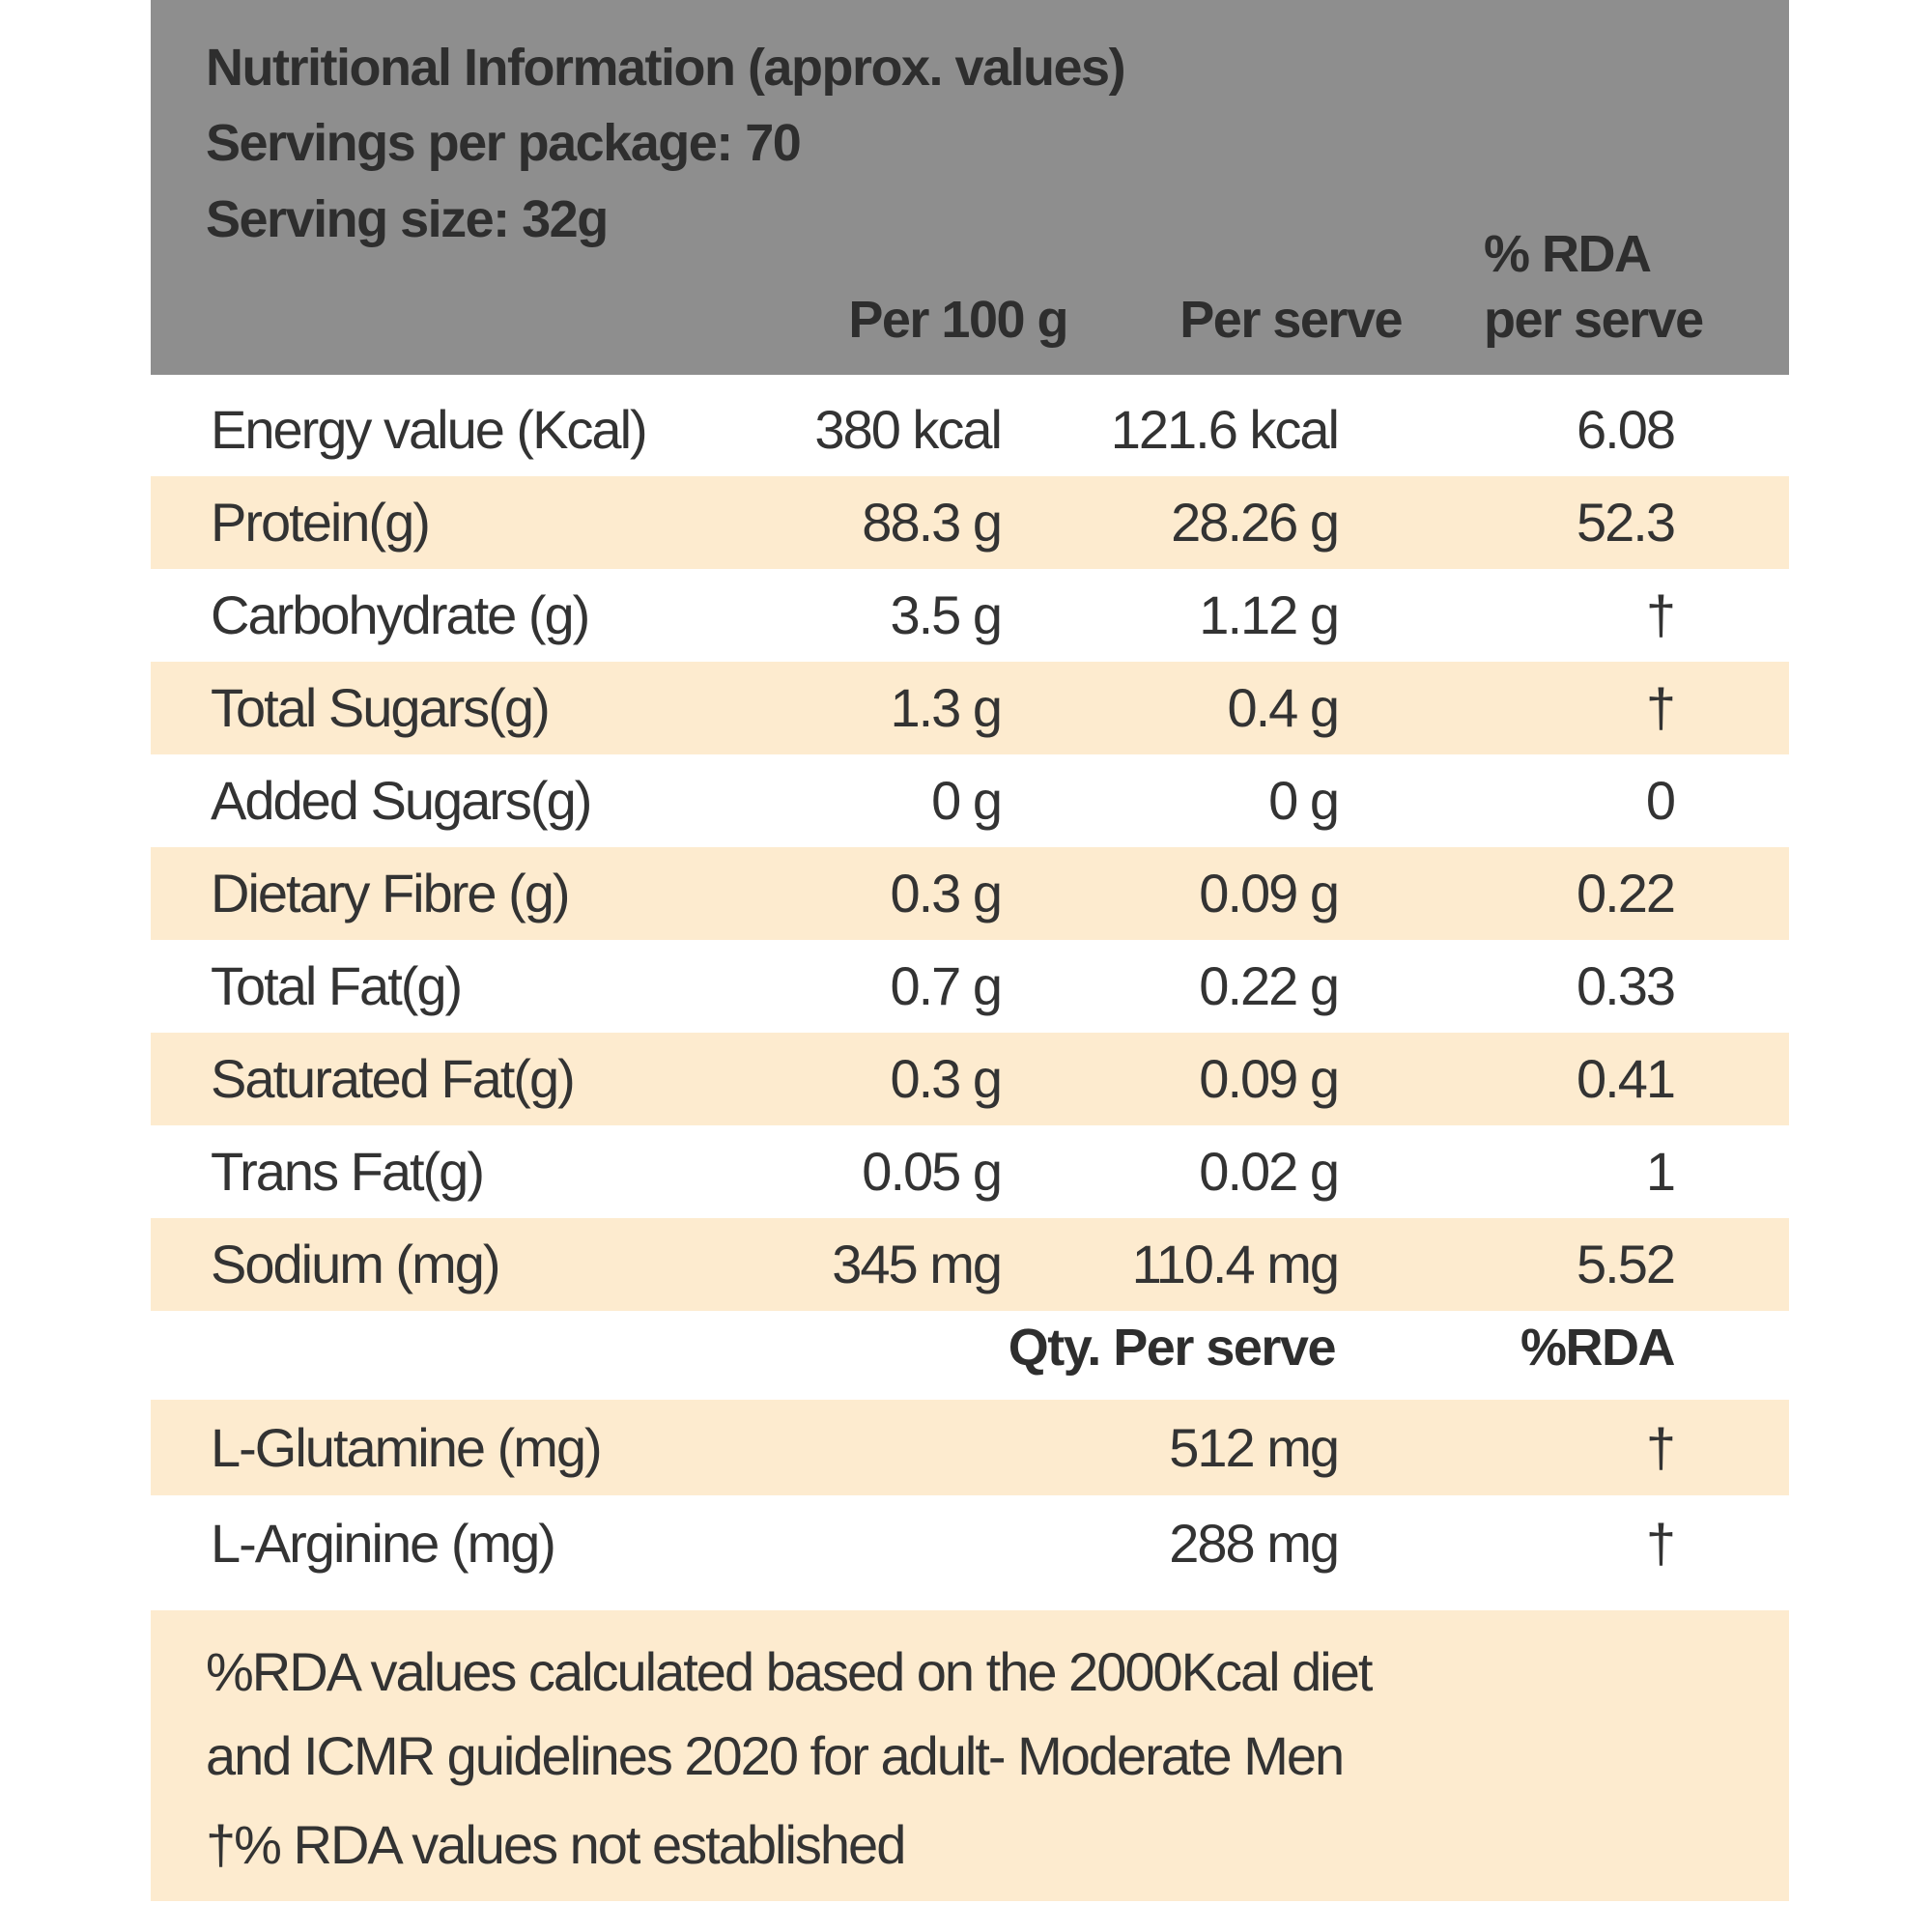  I want to click on row-label: Dietary Fibre (g), so click(391, 893).